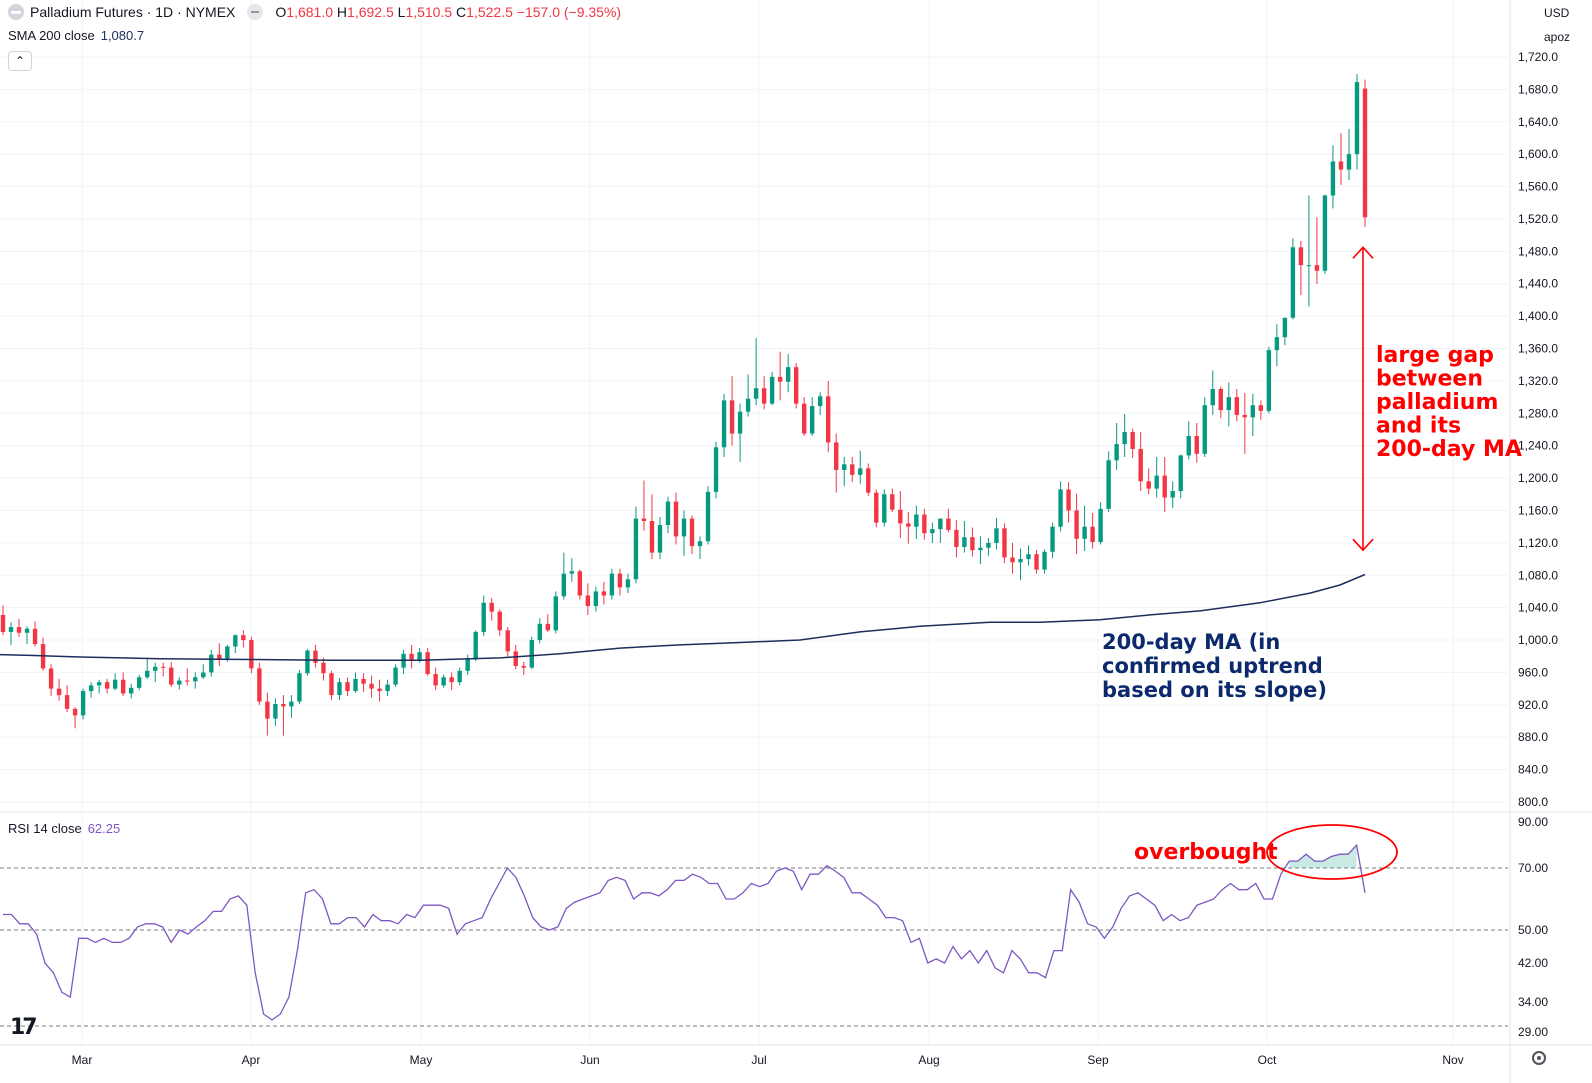 The image size is (1592, 1083). What do you see at coordinates (1538, 284) in the screenshot?
I see `price-tick-label: 1,440.0` at bounding box center [1538, 284].